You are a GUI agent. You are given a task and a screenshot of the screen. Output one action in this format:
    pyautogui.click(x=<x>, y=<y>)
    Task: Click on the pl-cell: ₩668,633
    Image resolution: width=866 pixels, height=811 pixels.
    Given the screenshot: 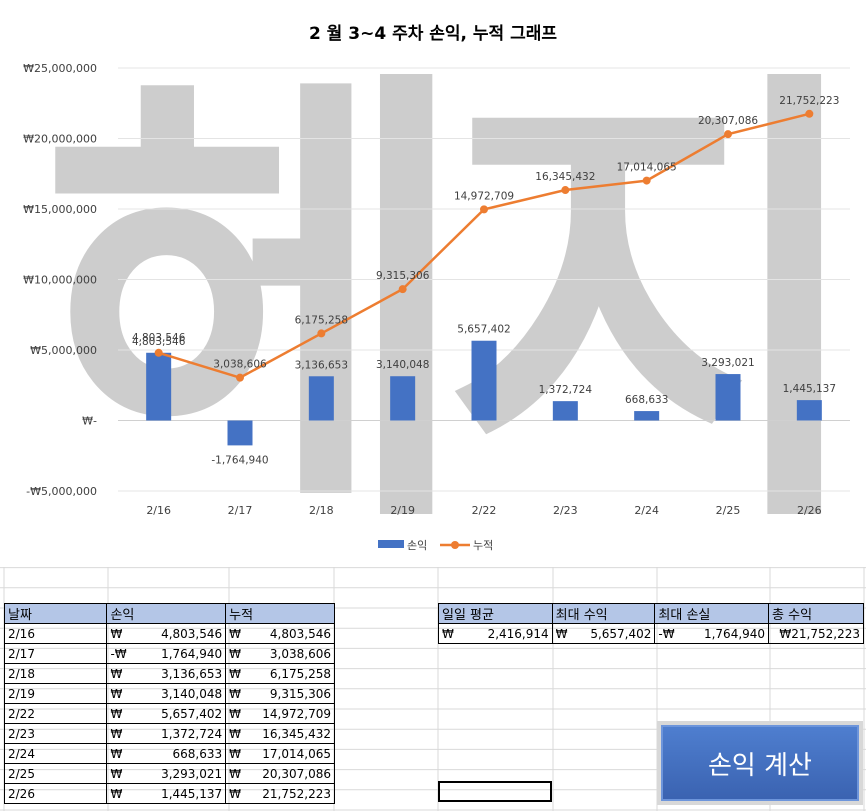 What is the action you would take?
    pyautogui.click(x=166, y=753)
    